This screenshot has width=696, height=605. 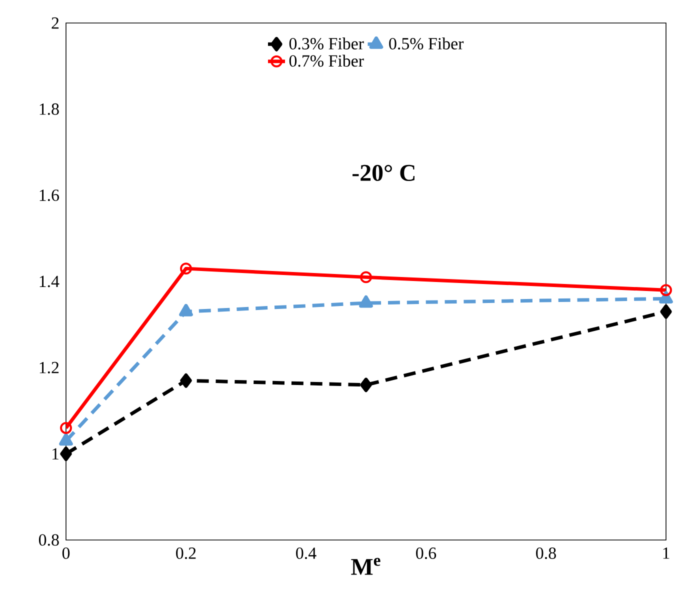 I want to click on x-tick-label: 1, so click(x=666, y=553).